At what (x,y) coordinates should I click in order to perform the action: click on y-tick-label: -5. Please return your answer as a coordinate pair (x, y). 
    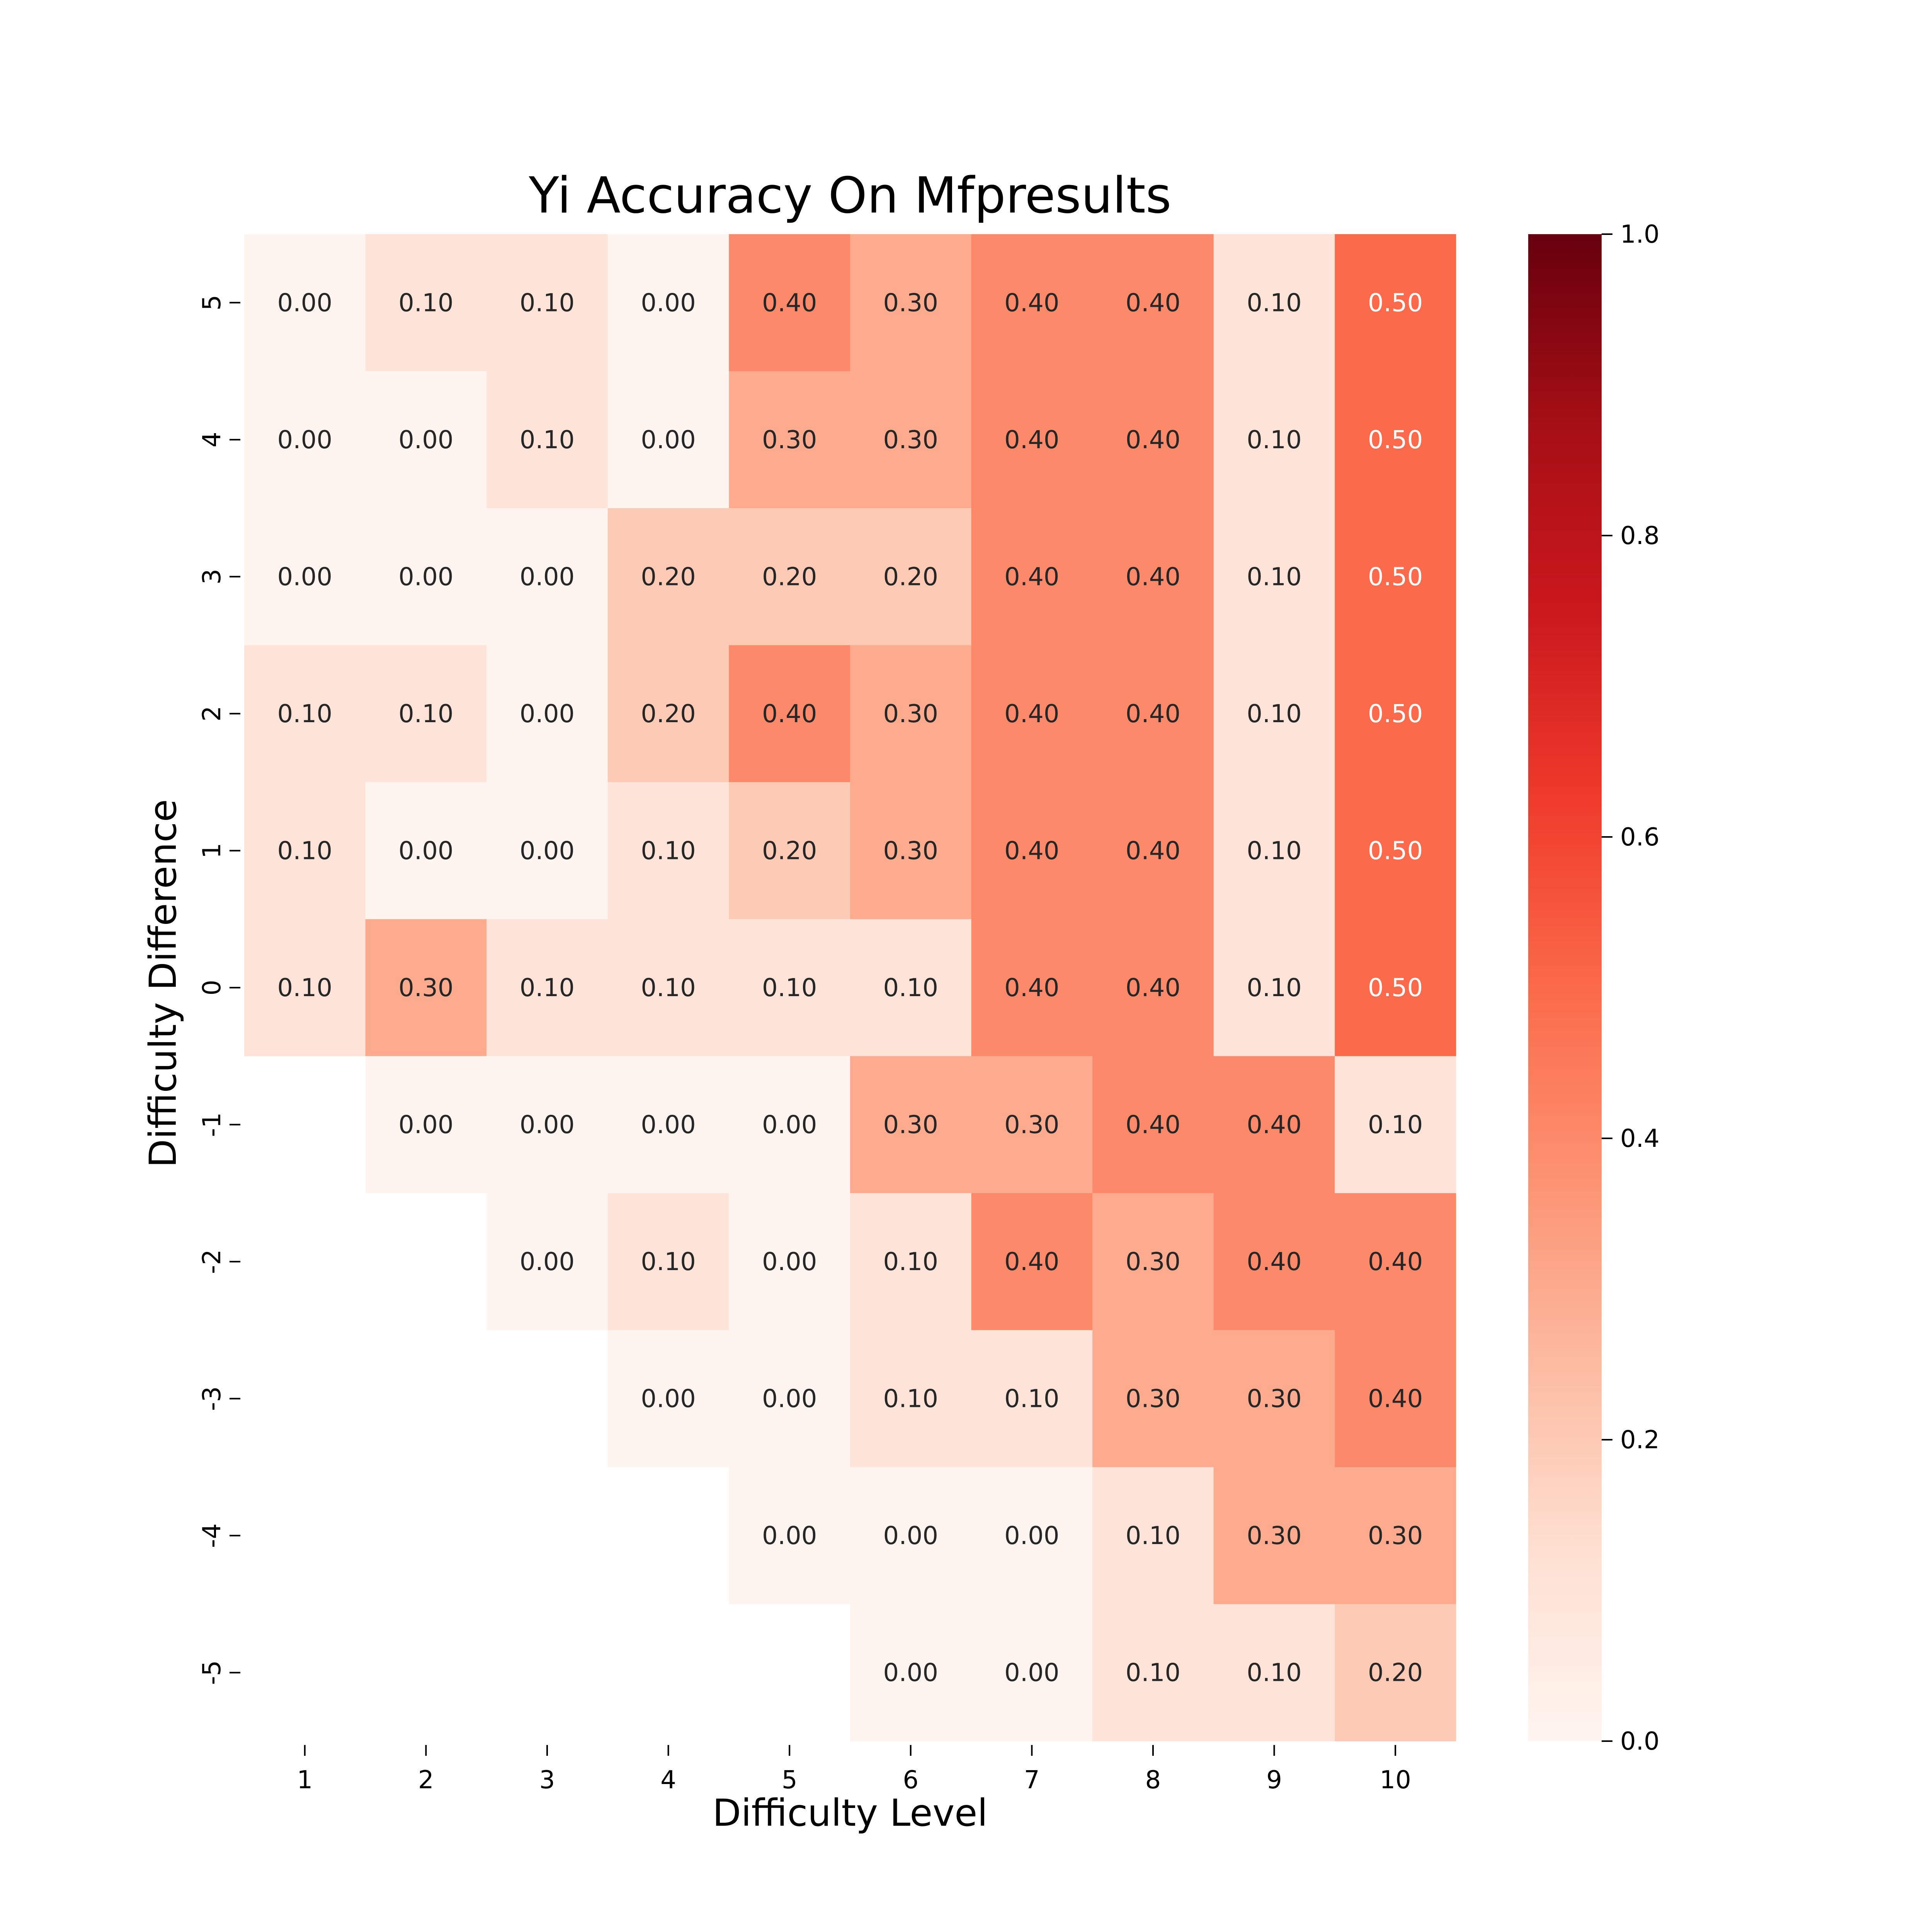
    Looking at the image, I should click on (212, 1672).